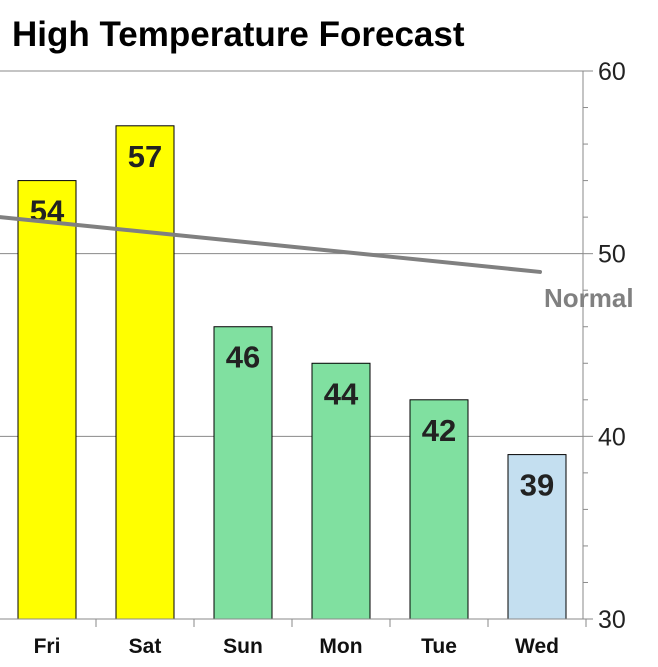 Image resolution: width=658 pixels, height=667 pixels. Describe the element at coordinates (439, 509) in the screenshot. I see `bar-tue` at that location.